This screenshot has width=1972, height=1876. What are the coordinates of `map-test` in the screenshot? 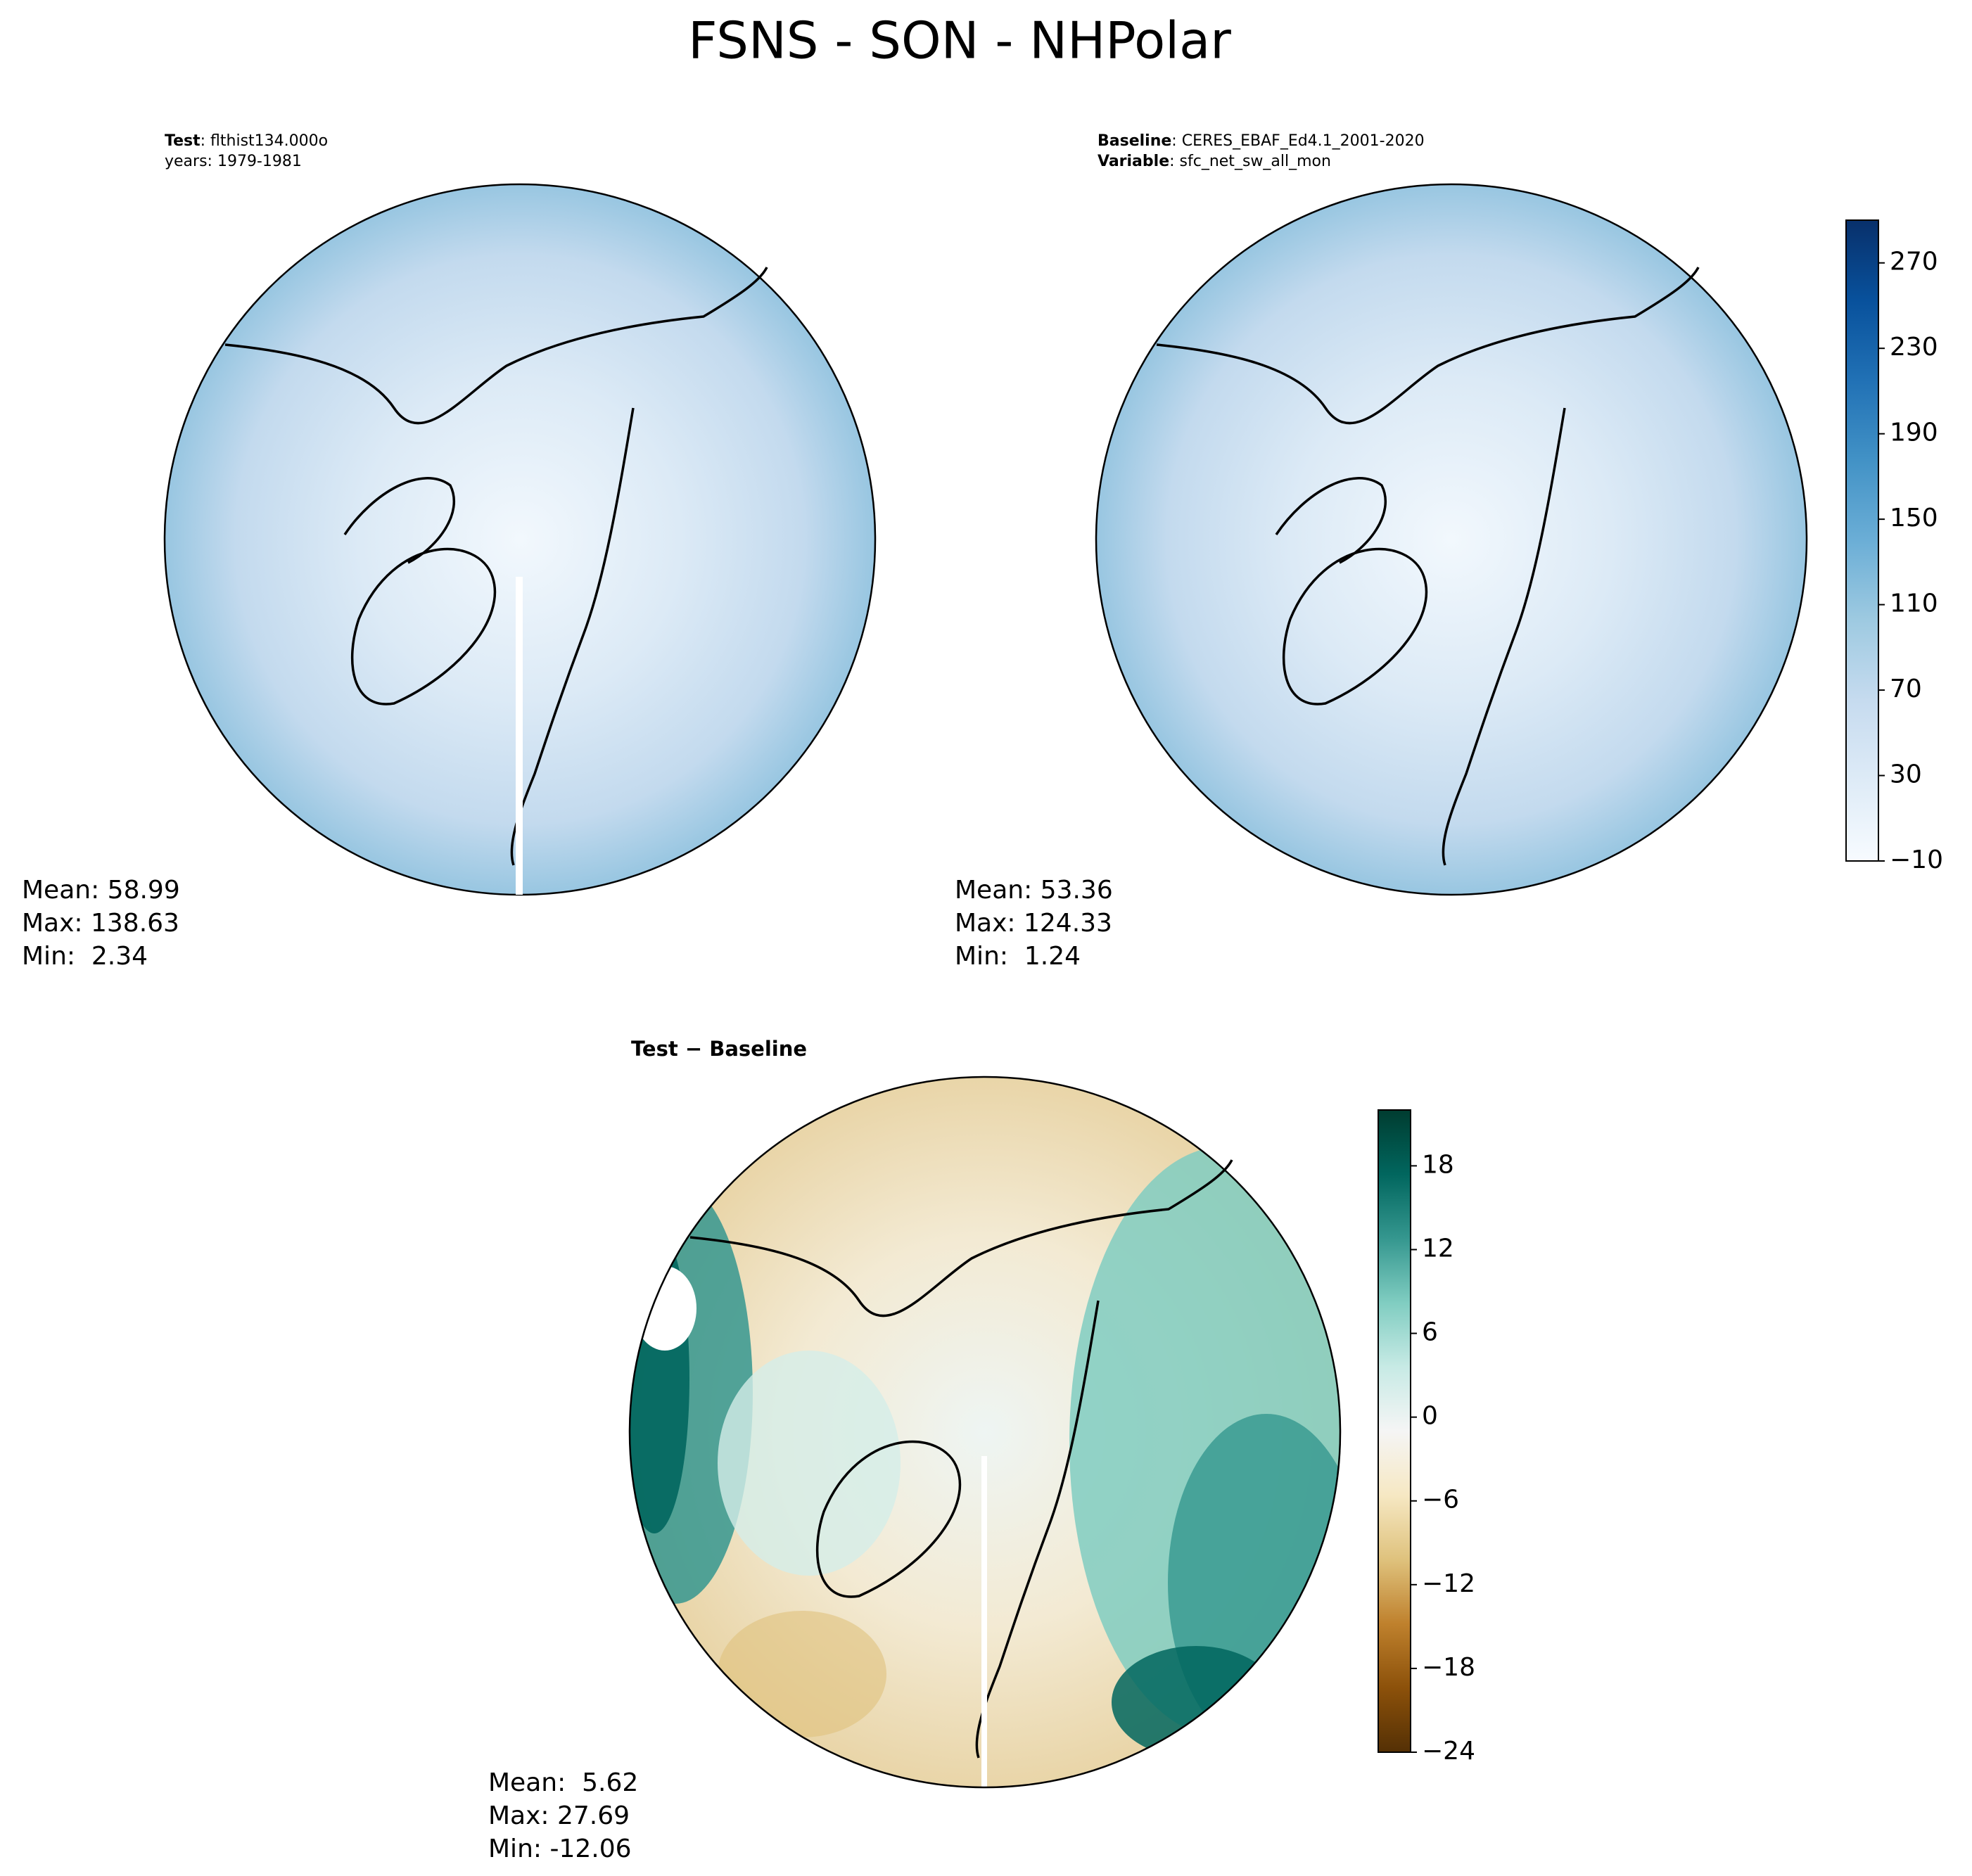 It's located at (520, 539).